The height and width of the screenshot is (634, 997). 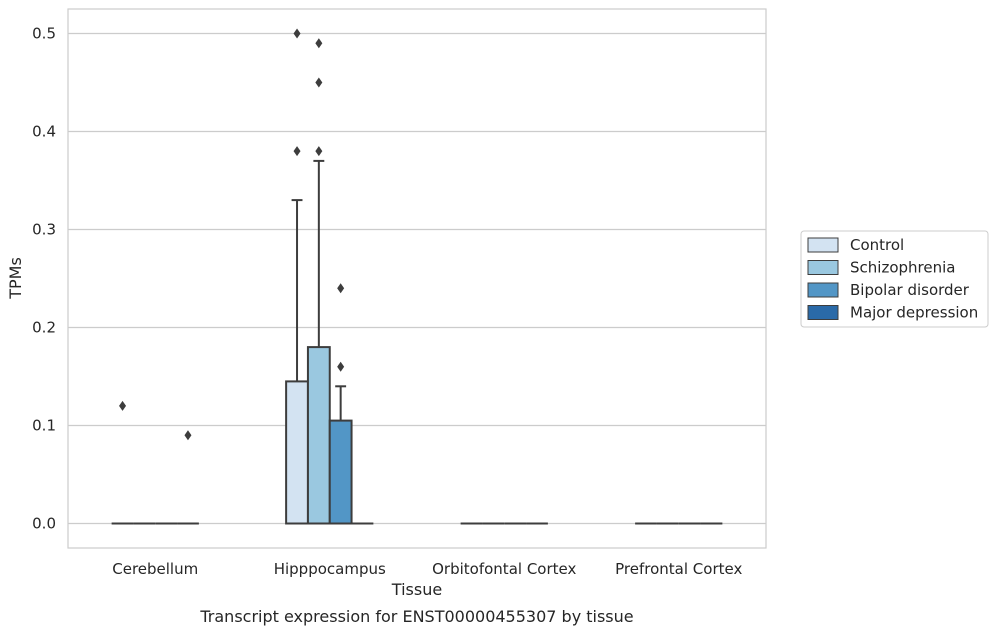 What do you see at coordinates (44, 524) in the screenshot?
I see `y-tick-label: 0.0` at bounding box center [44, 524].